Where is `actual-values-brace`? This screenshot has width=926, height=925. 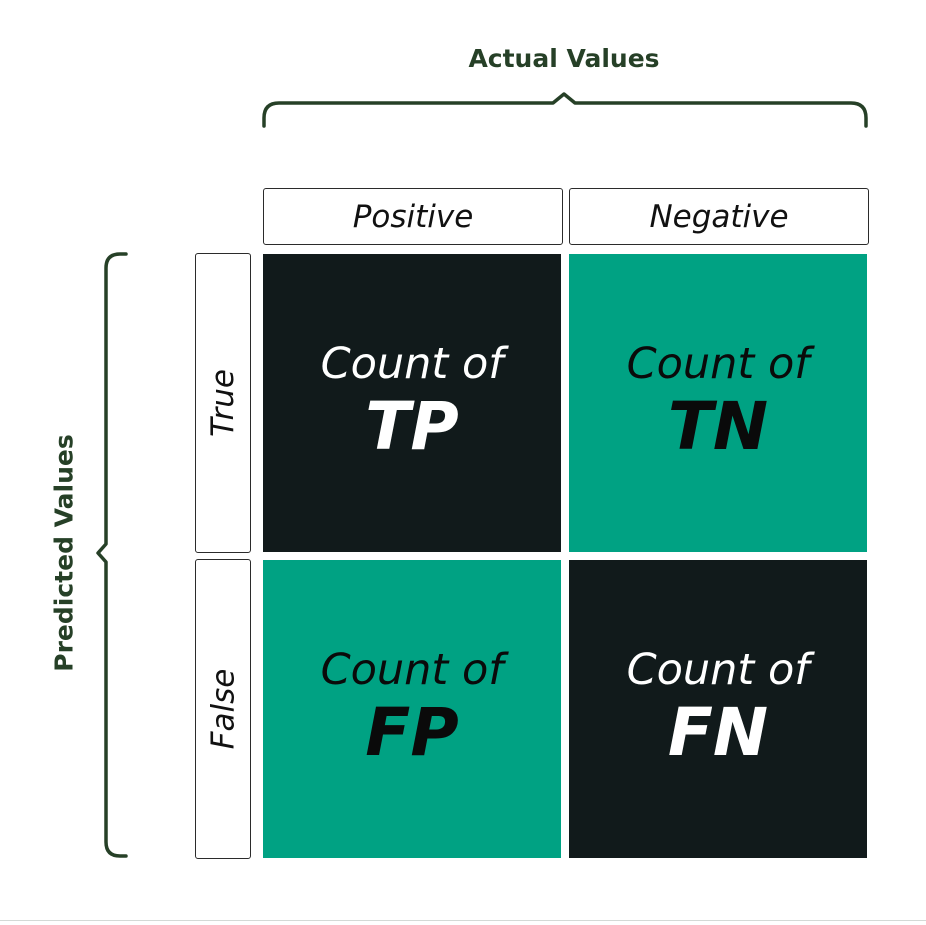
actual-values-brace is located at coordinates (565, 110).